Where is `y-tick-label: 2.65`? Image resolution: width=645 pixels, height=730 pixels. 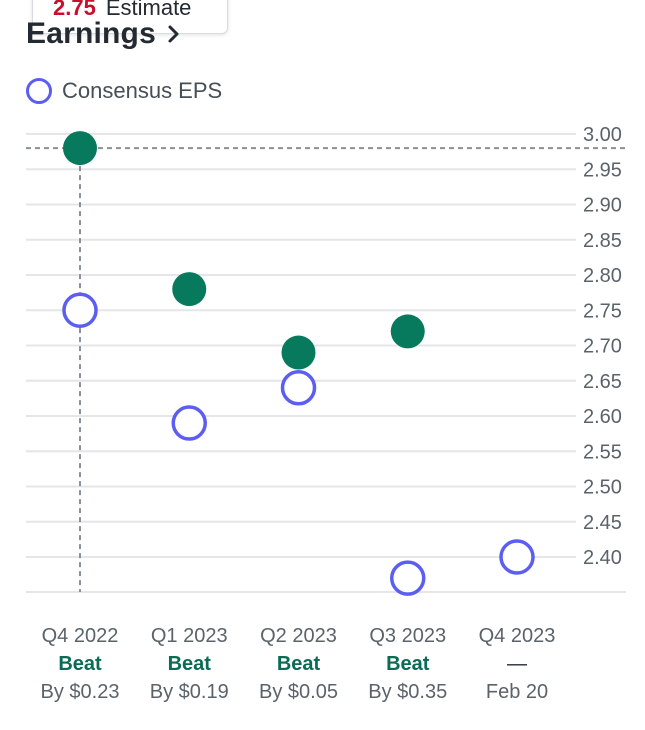 y-tick-label: 2.65 is located at coordinates (602, 382).